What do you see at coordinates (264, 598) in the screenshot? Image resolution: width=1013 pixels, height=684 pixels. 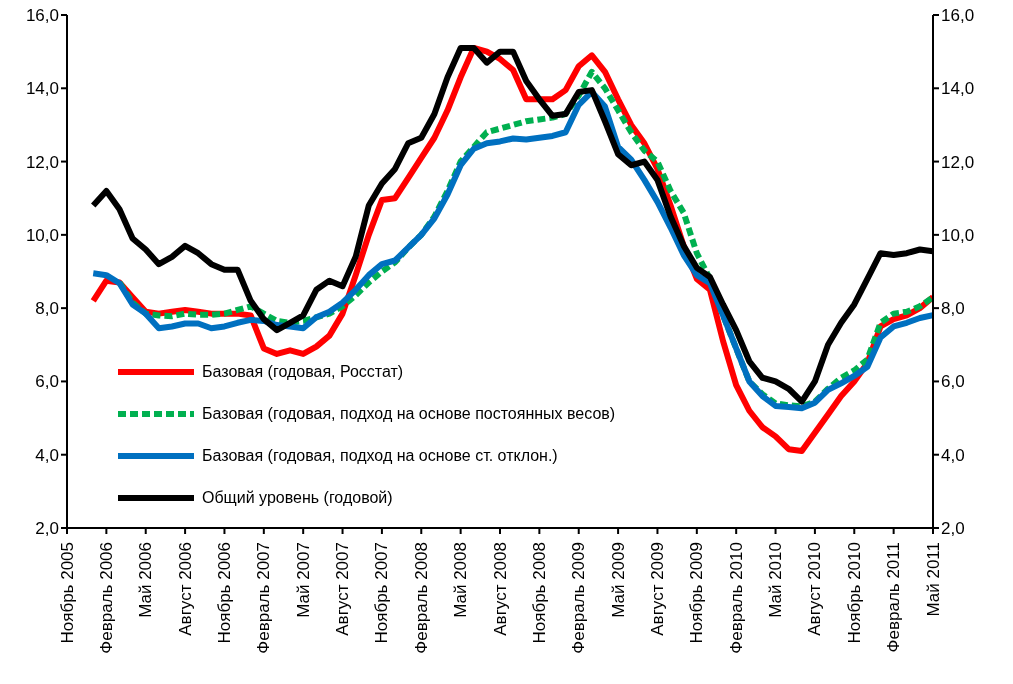 I see `x-tick-label: Февраль 2007` at bounding box center [264, 598].